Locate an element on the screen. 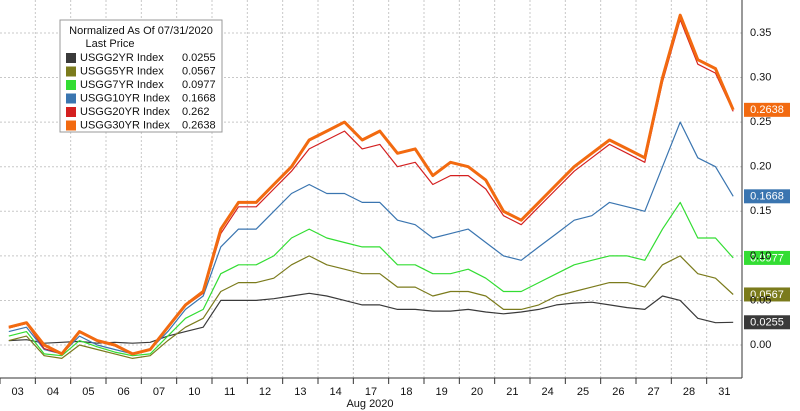 Image resolution: width=800 pixels, height=411 pixels. legend-subtitle: Last Price is located at coordinates (110, 44).